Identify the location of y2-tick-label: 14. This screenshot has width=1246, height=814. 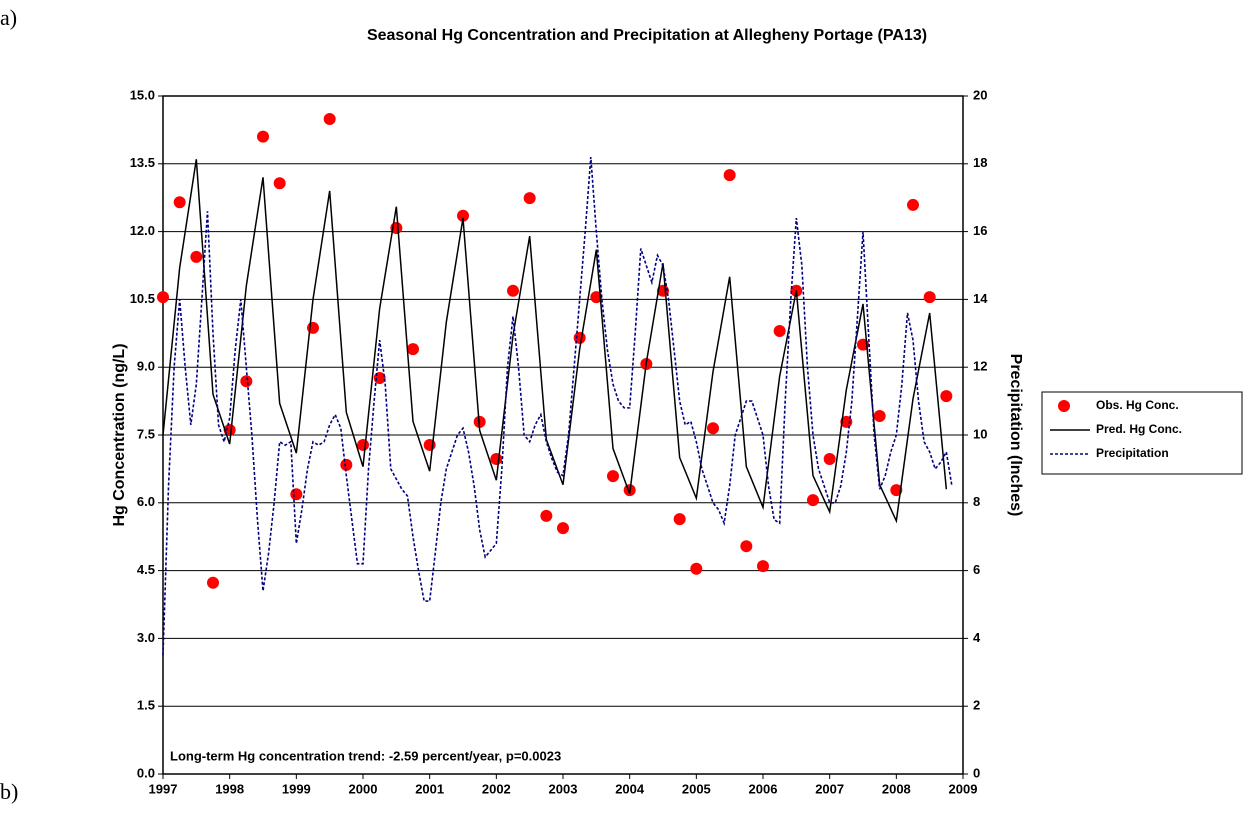
(980, 298).